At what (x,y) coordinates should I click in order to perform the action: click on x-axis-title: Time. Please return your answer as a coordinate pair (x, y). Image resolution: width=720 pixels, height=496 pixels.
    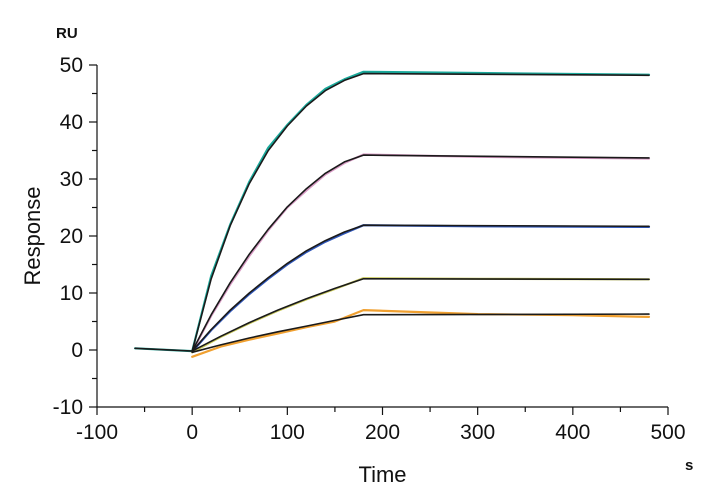
    Looking at the image, I should click on (382, 474).